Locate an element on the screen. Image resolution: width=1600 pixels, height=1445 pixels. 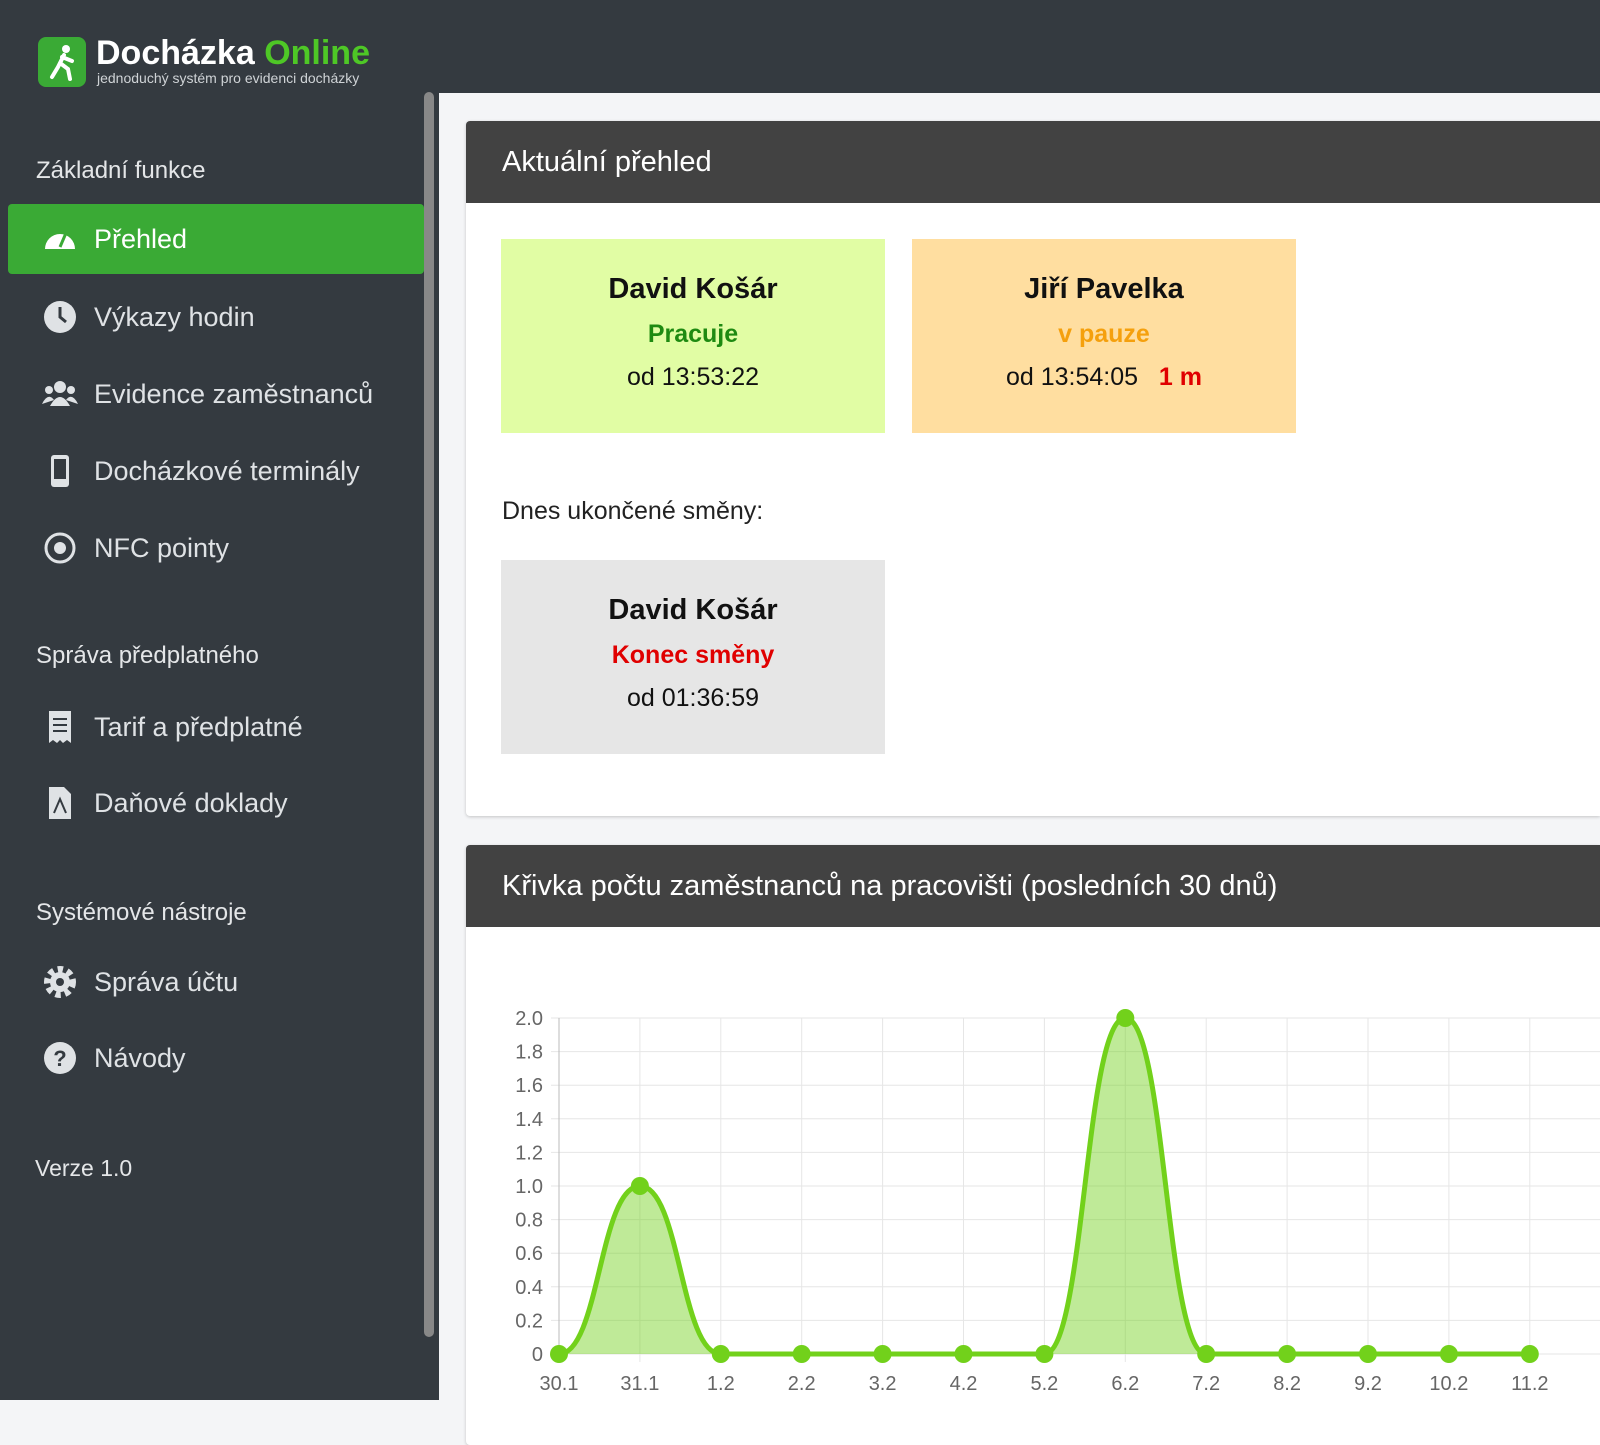
status: v pauze is located at coordinates (1104, 334).